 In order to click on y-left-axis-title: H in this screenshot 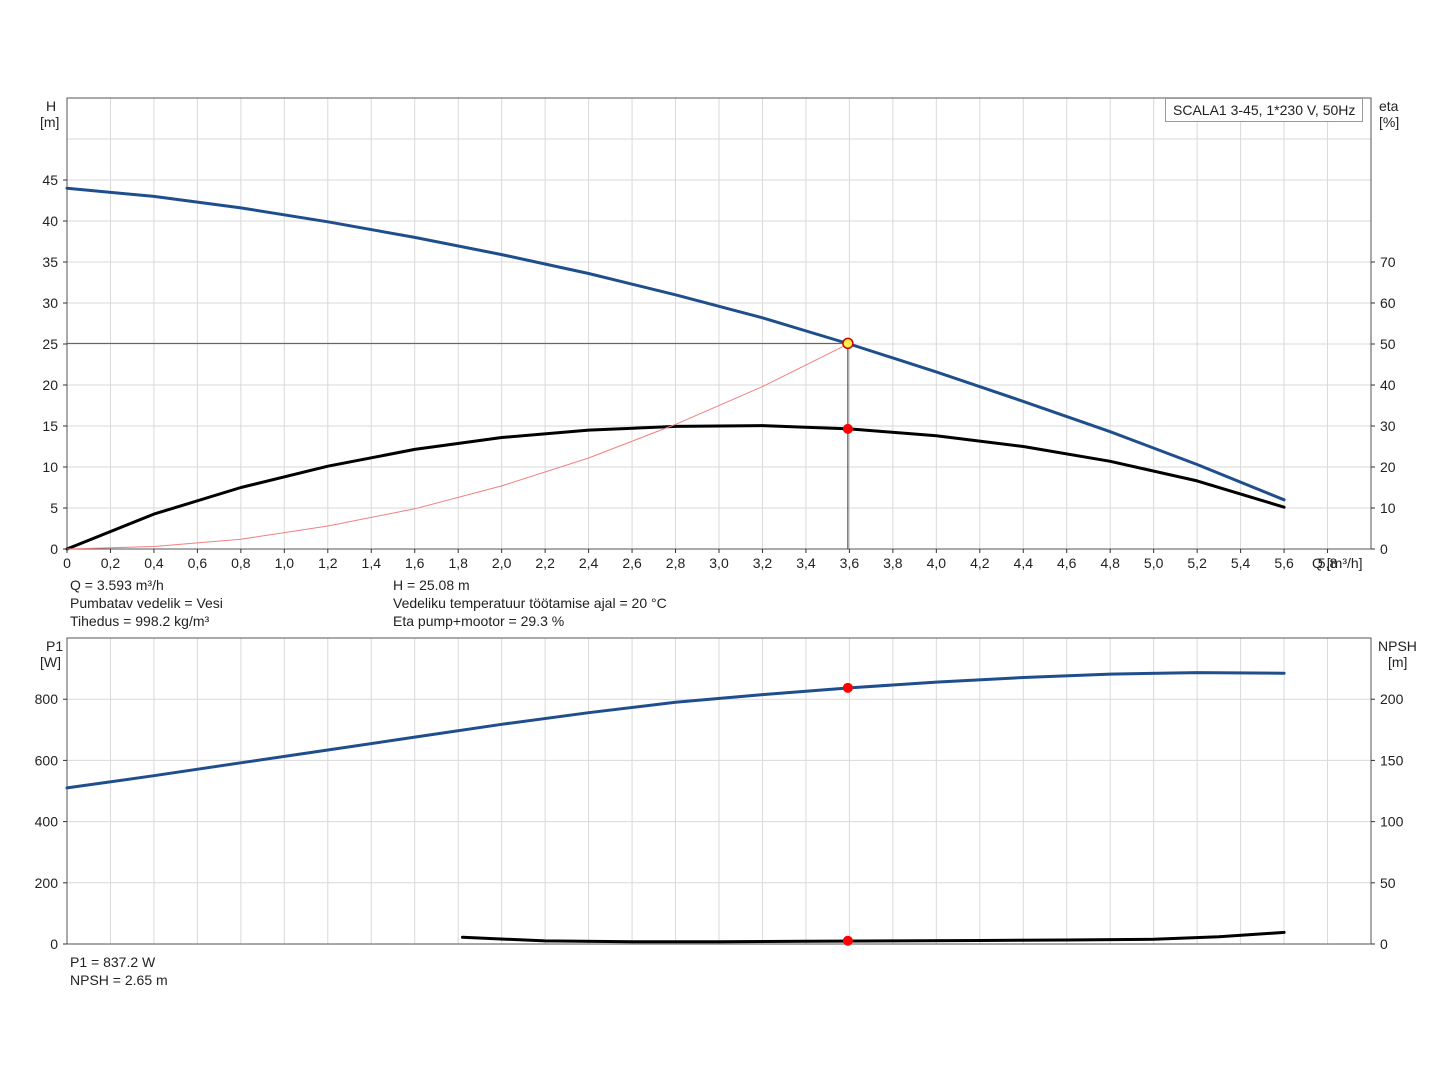, I will do `click(51, 106)`.